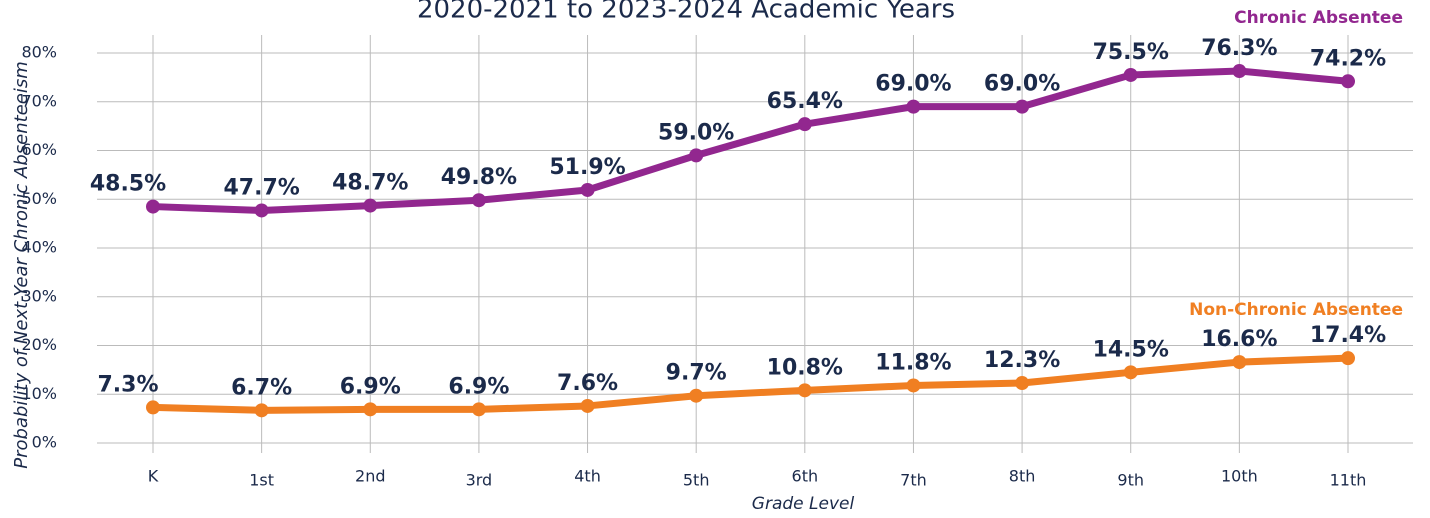  I want to click on series-line, so click(750, 384).